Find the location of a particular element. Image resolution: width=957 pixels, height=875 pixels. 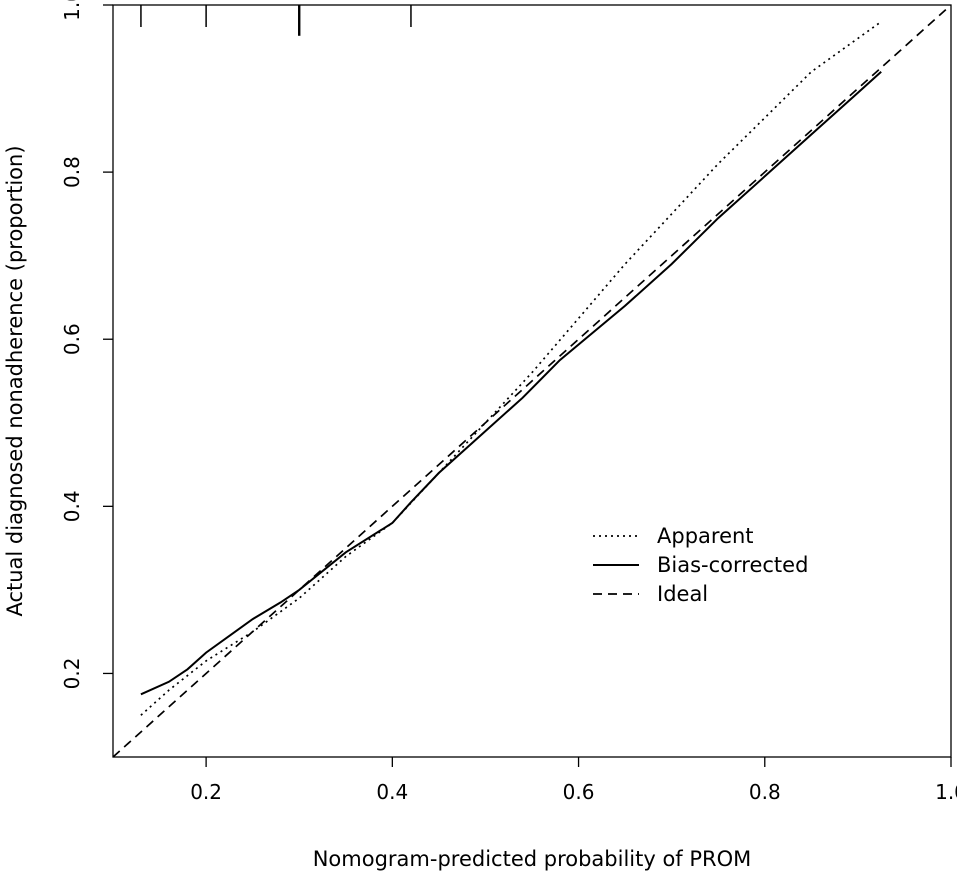

legend-label: Bias-corrected is located at coordinates (732, 565).